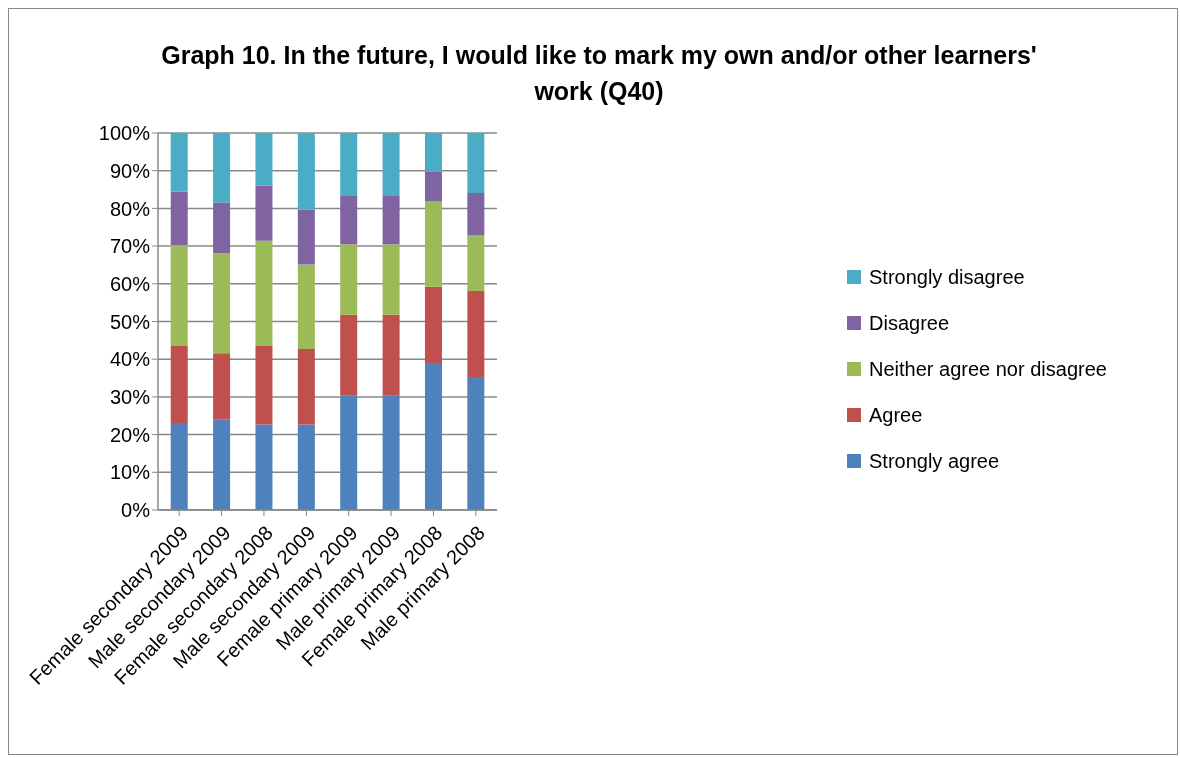 This screenshot has width=1180, height=758. What do you see at coordinates (130, 170) in the screenshot?
I see `y-tick-label: 90%` at bounding box center [130, 170].